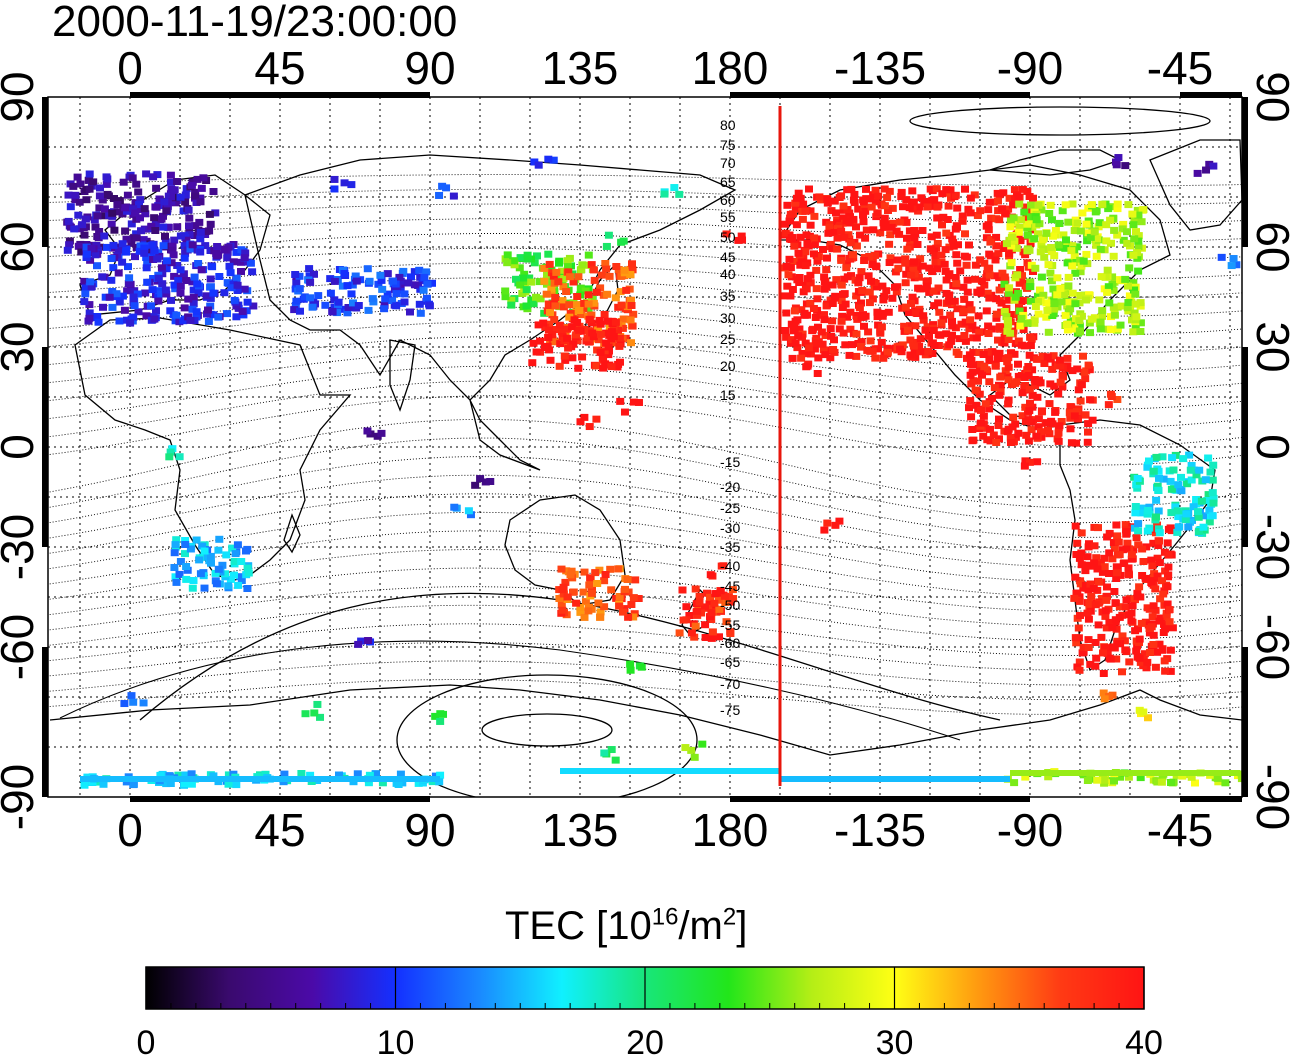 This screenshot has width=1292, height=1057. Describe the element at coordinates (1211, 799) in the screenshot. I see `bottom-bar` at that location.